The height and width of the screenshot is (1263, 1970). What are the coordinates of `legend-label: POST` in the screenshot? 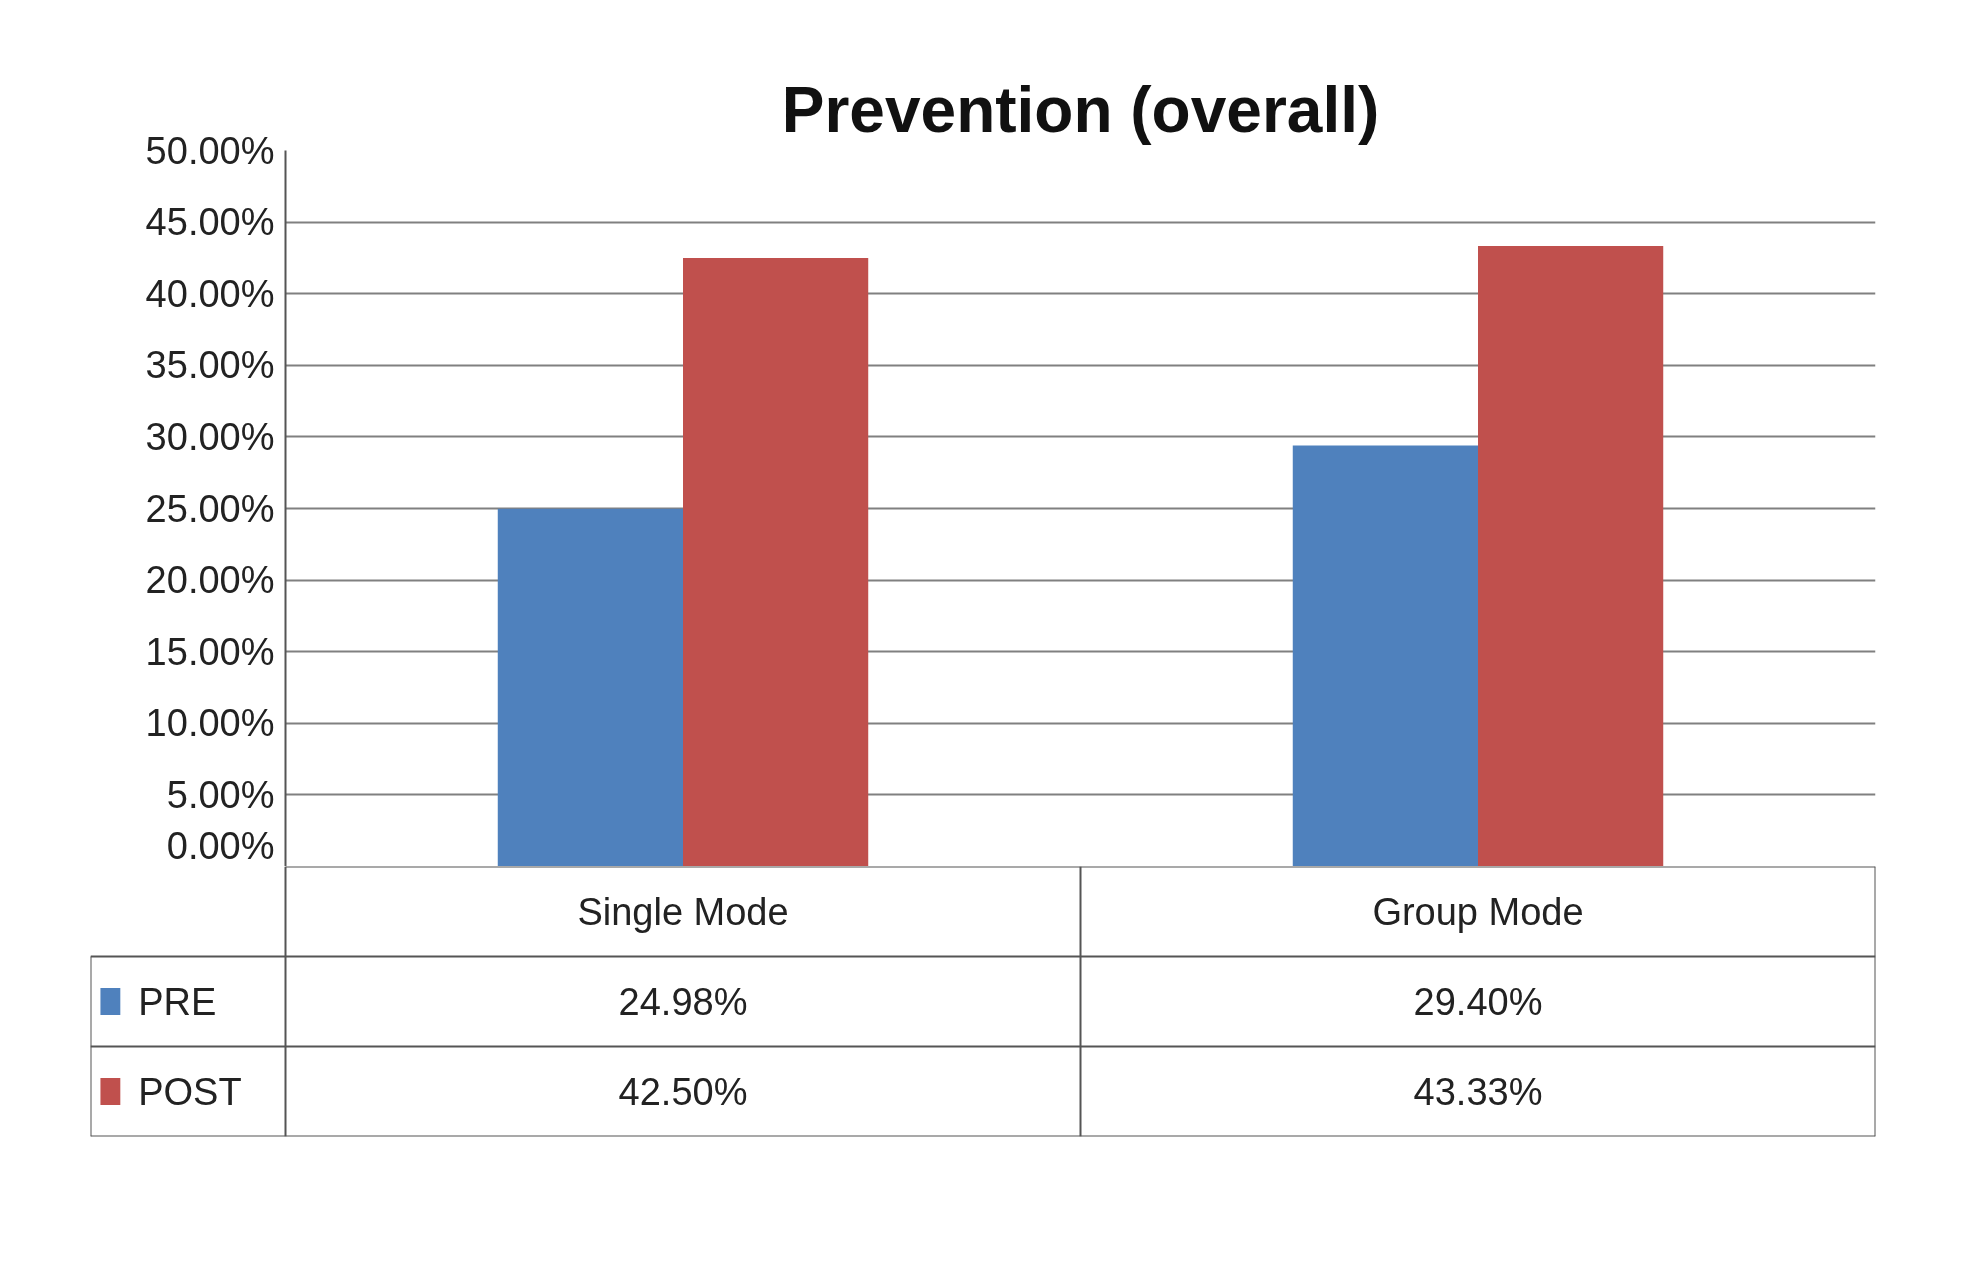 It's located at (190, 1091).